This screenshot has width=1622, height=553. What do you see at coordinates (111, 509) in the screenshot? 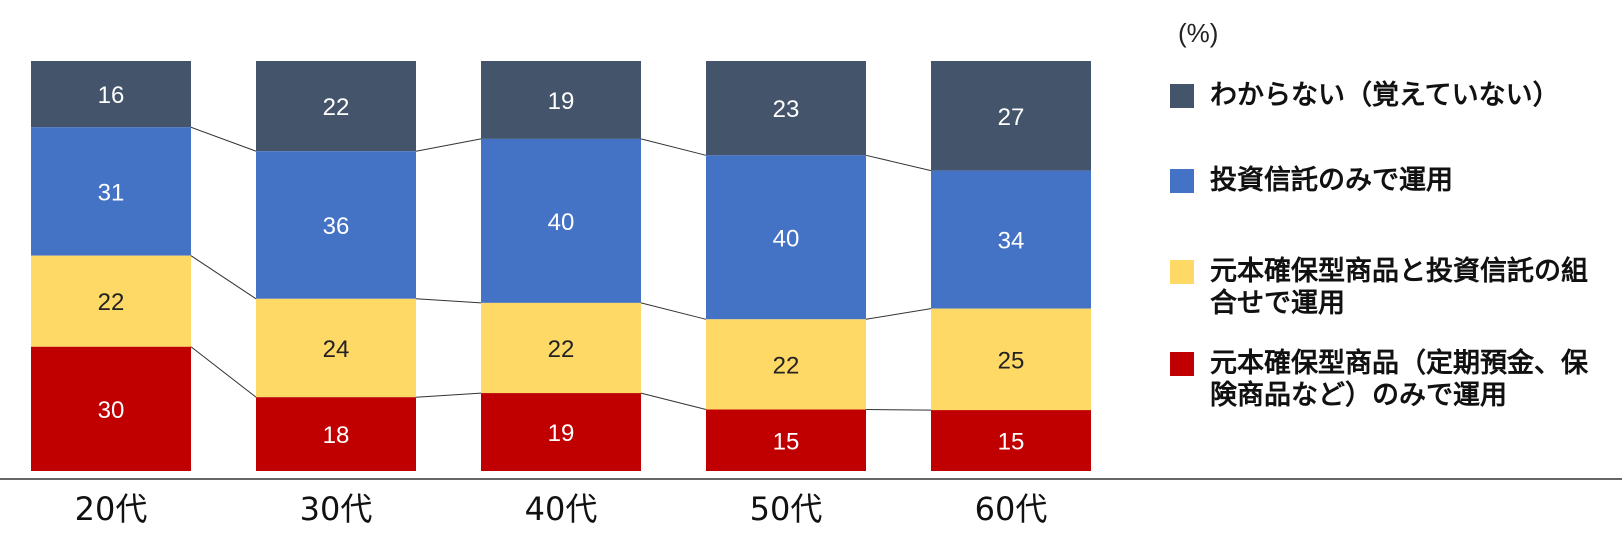
I see `x-tick-label: 20代` at bounding box center [111, 509].